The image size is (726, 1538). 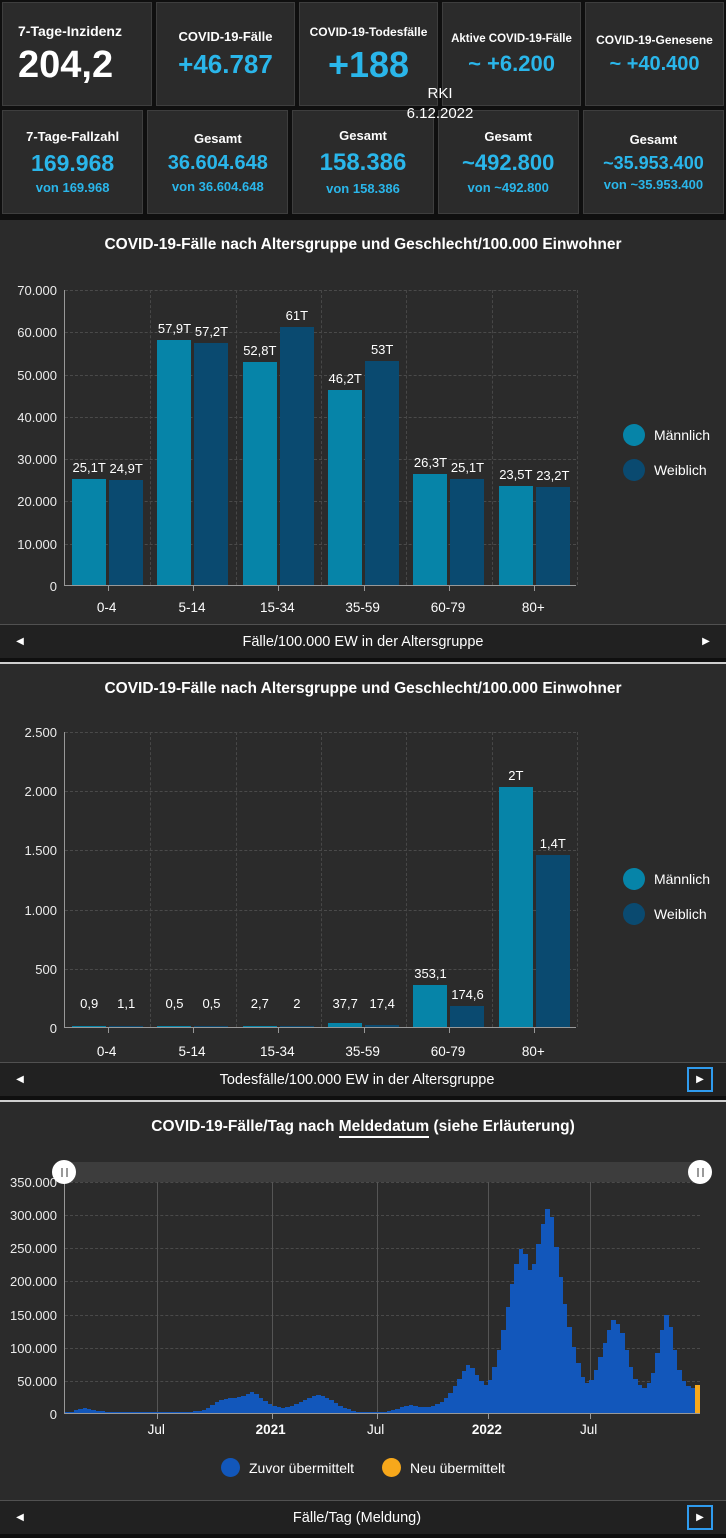 What do you see at coordinates (515, 879) in the screenshot?
I see `bar-wrap: 2T` at bounding box center [515, 879].